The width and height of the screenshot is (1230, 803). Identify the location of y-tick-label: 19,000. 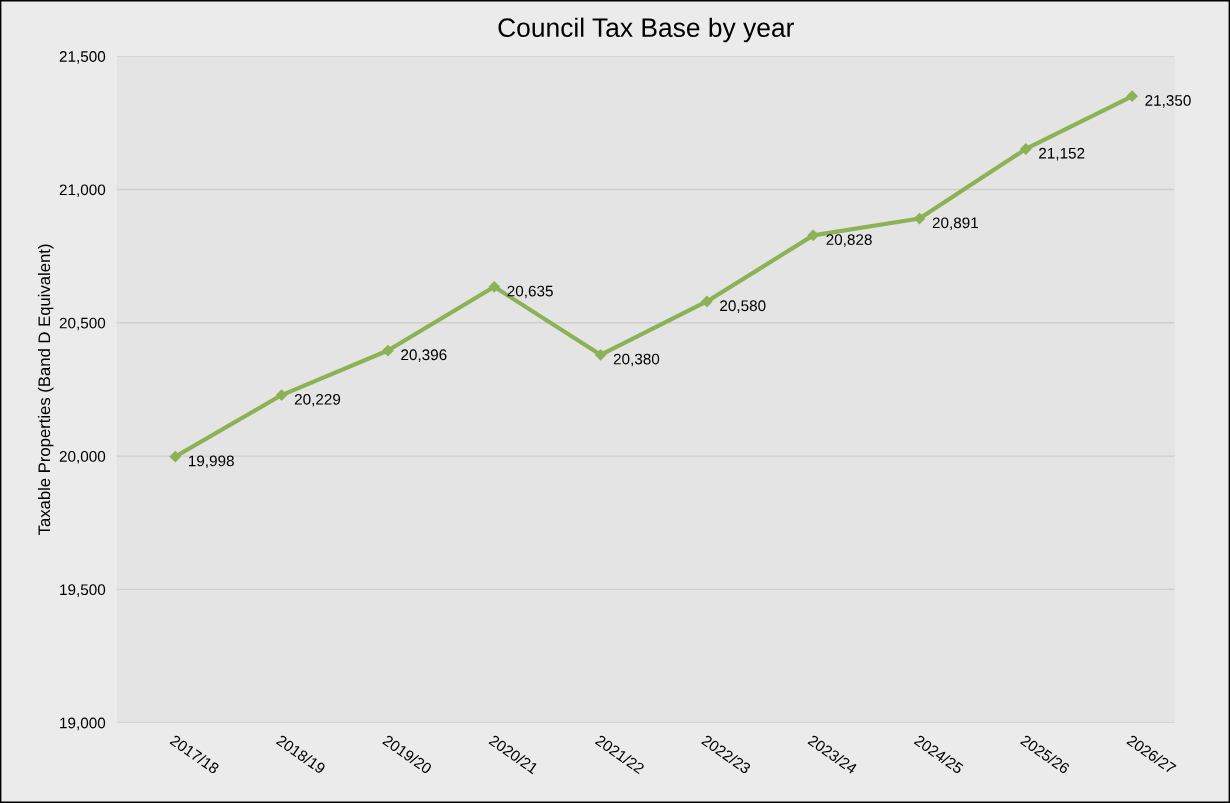
(83, 724).